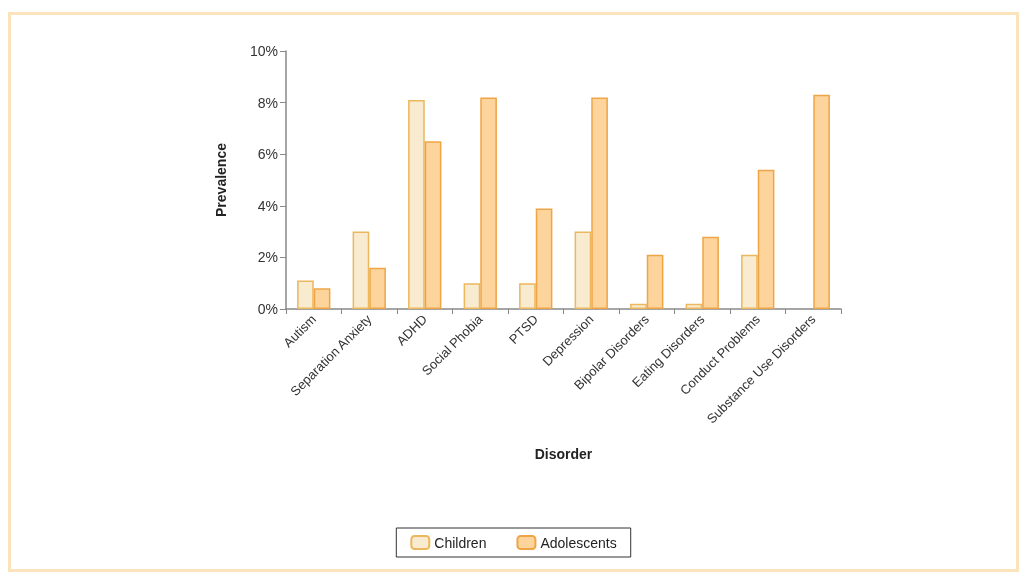 This screenshot has width=1031, height=582. I want to click on y-tick-label: 8%, so click(267, 102).